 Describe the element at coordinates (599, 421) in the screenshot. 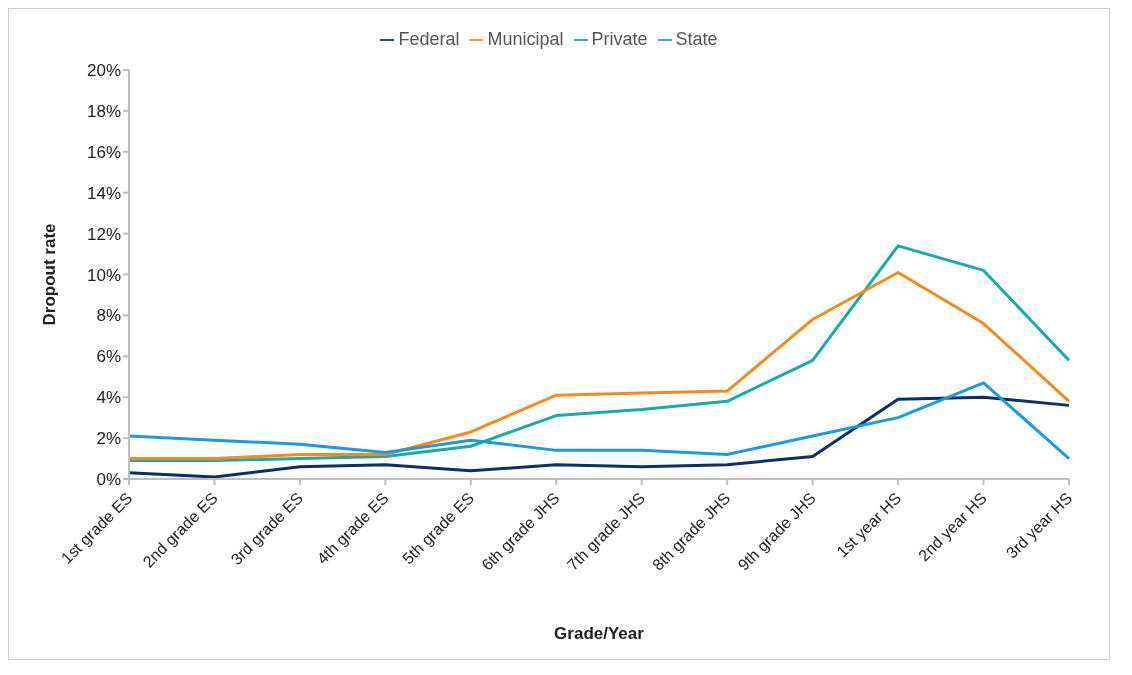

I see `line-series` at that location.